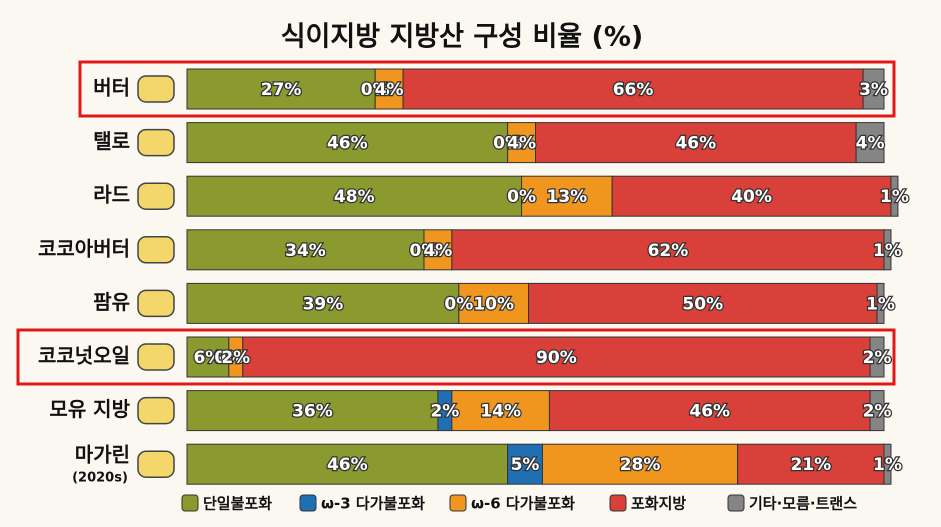  What do you see at coordinates (111, 302) in the screenshot?
I see `category-label: 팜유` at bounding box center [111, 302].